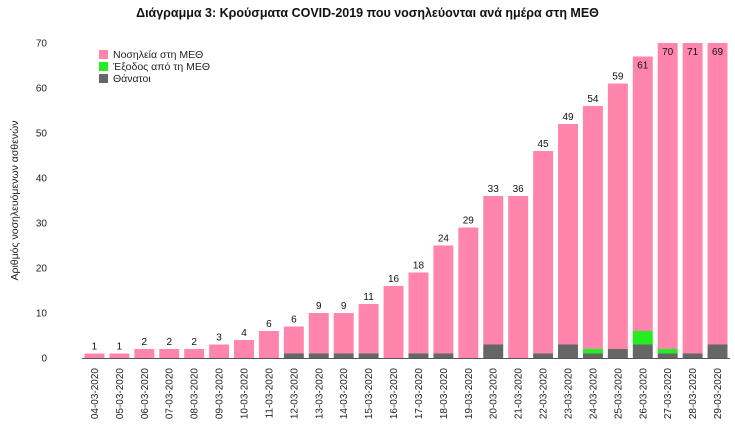  What do you see at coordinates (245, 394) in the screenshot?
I see `x-tick-label: 10-03-2020` at bounding box center [245, 394].